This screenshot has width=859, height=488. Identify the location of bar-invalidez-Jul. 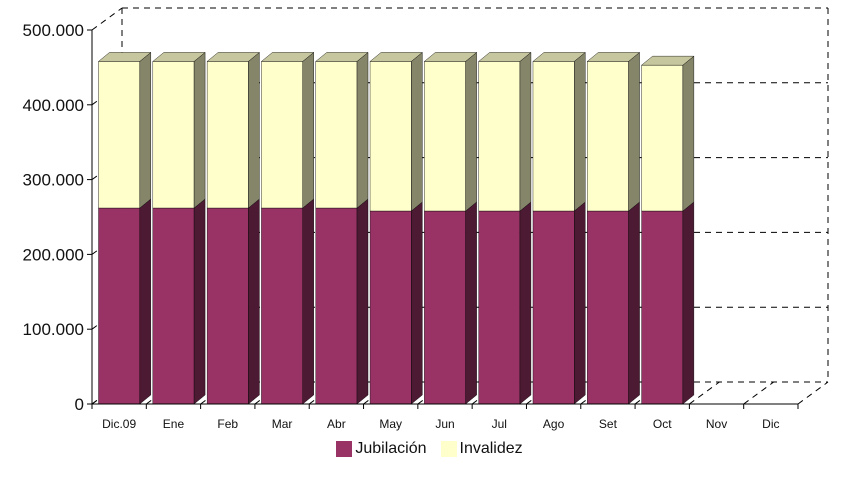
(499, 136).